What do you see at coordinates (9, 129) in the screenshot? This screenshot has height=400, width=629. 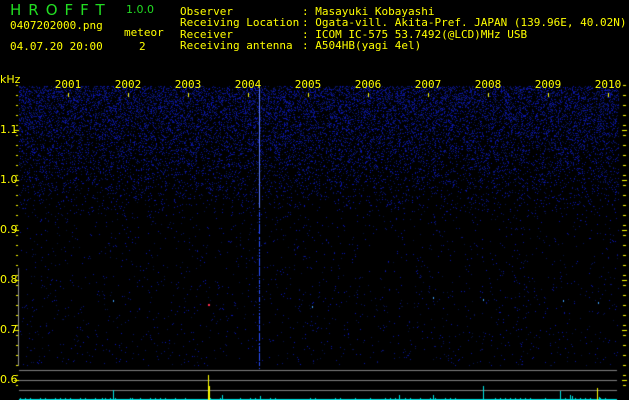 I see `y-tick-label: 1.1` at bounding box center [9, 129].